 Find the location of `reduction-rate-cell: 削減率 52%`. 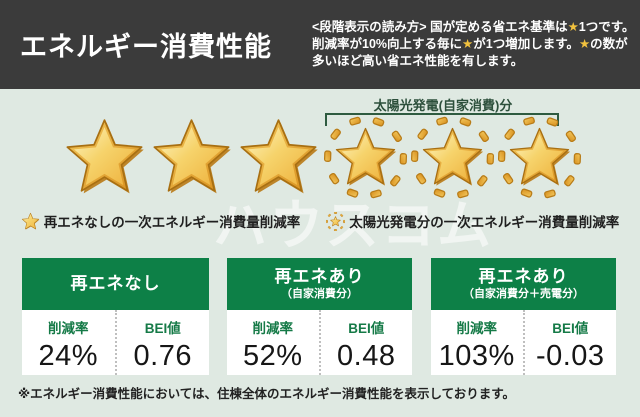

reduction-rate-cell: 削減率 52% is located at coordinates (273, 342).